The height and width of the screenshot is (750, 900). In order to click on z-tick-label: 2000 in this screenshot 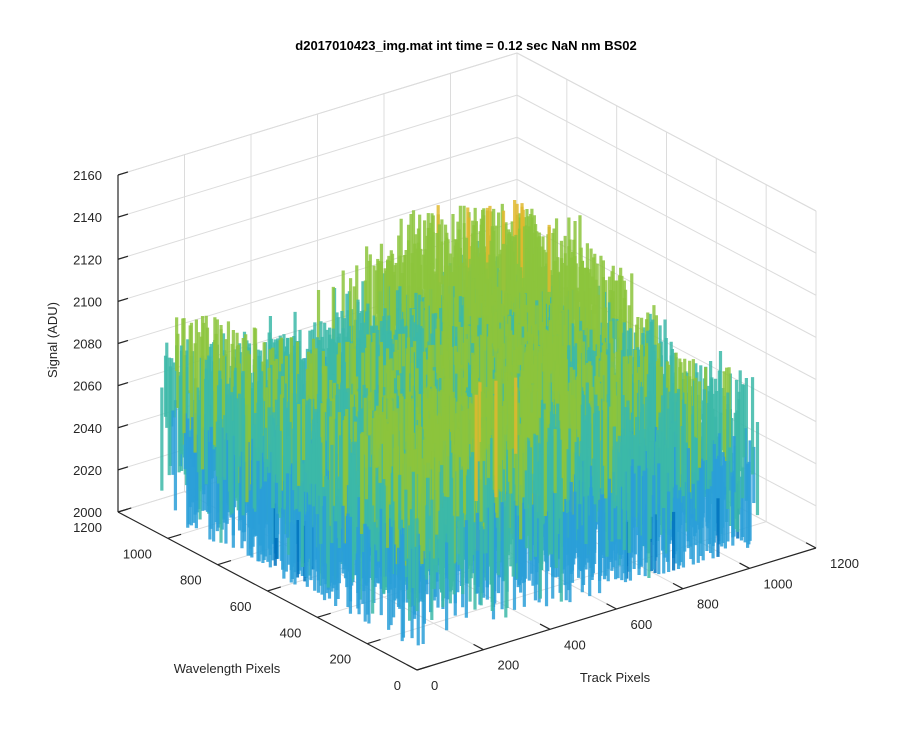, I will do `click(87, 512)`.